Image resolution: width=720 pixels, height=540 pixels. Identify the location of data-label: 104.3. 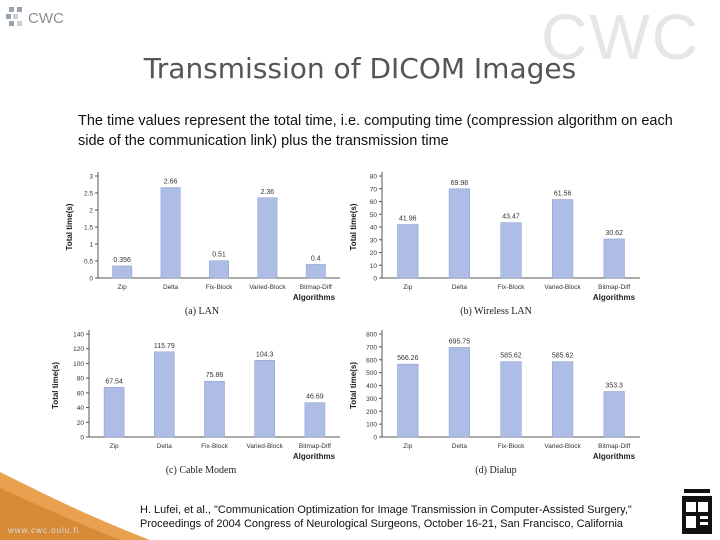
(265, 354).